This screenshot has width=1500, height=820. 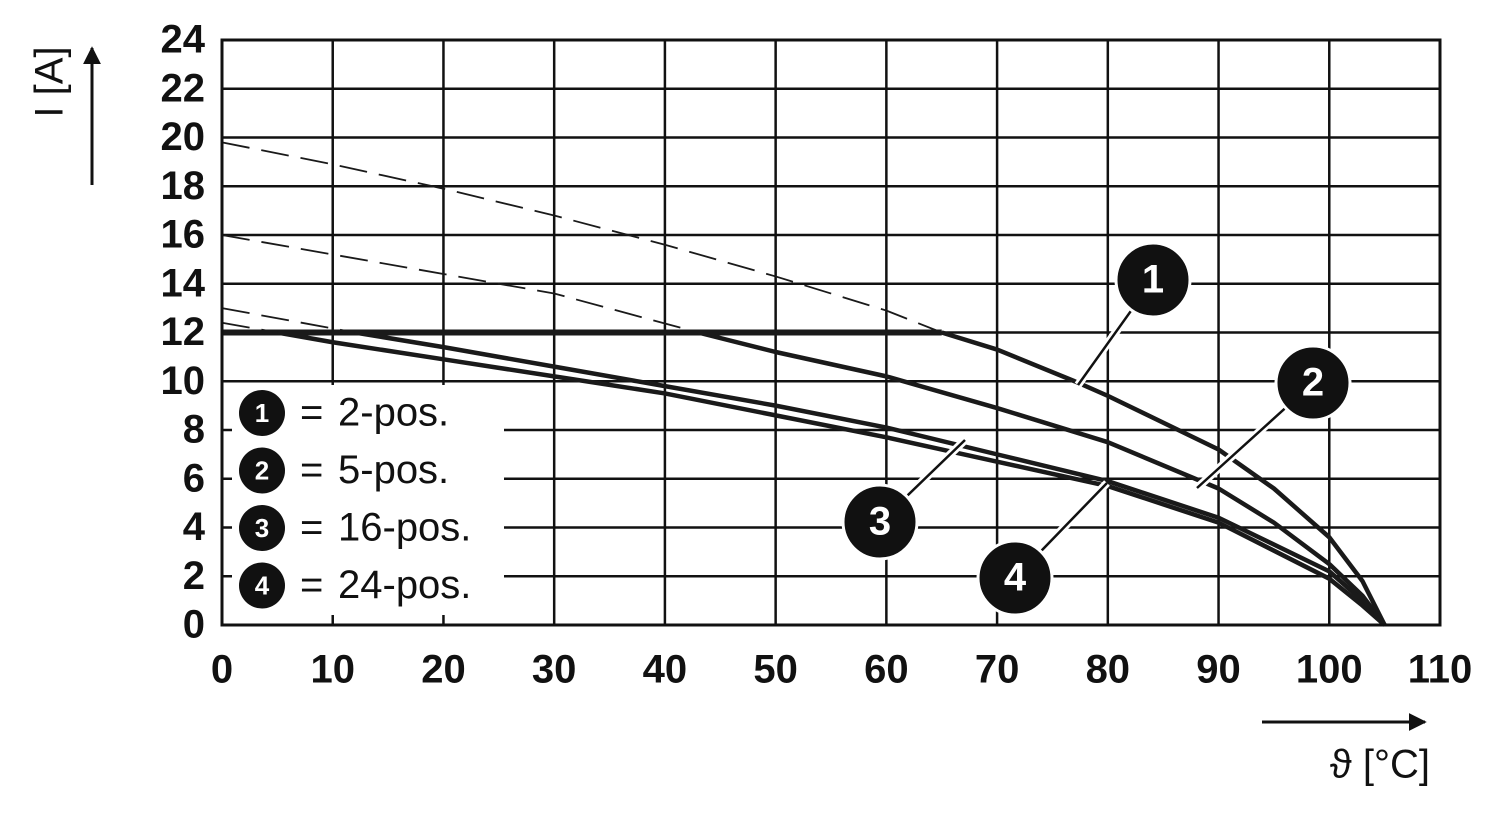 I want to click on y-tick-label: 14, so click(x=183, y=283).